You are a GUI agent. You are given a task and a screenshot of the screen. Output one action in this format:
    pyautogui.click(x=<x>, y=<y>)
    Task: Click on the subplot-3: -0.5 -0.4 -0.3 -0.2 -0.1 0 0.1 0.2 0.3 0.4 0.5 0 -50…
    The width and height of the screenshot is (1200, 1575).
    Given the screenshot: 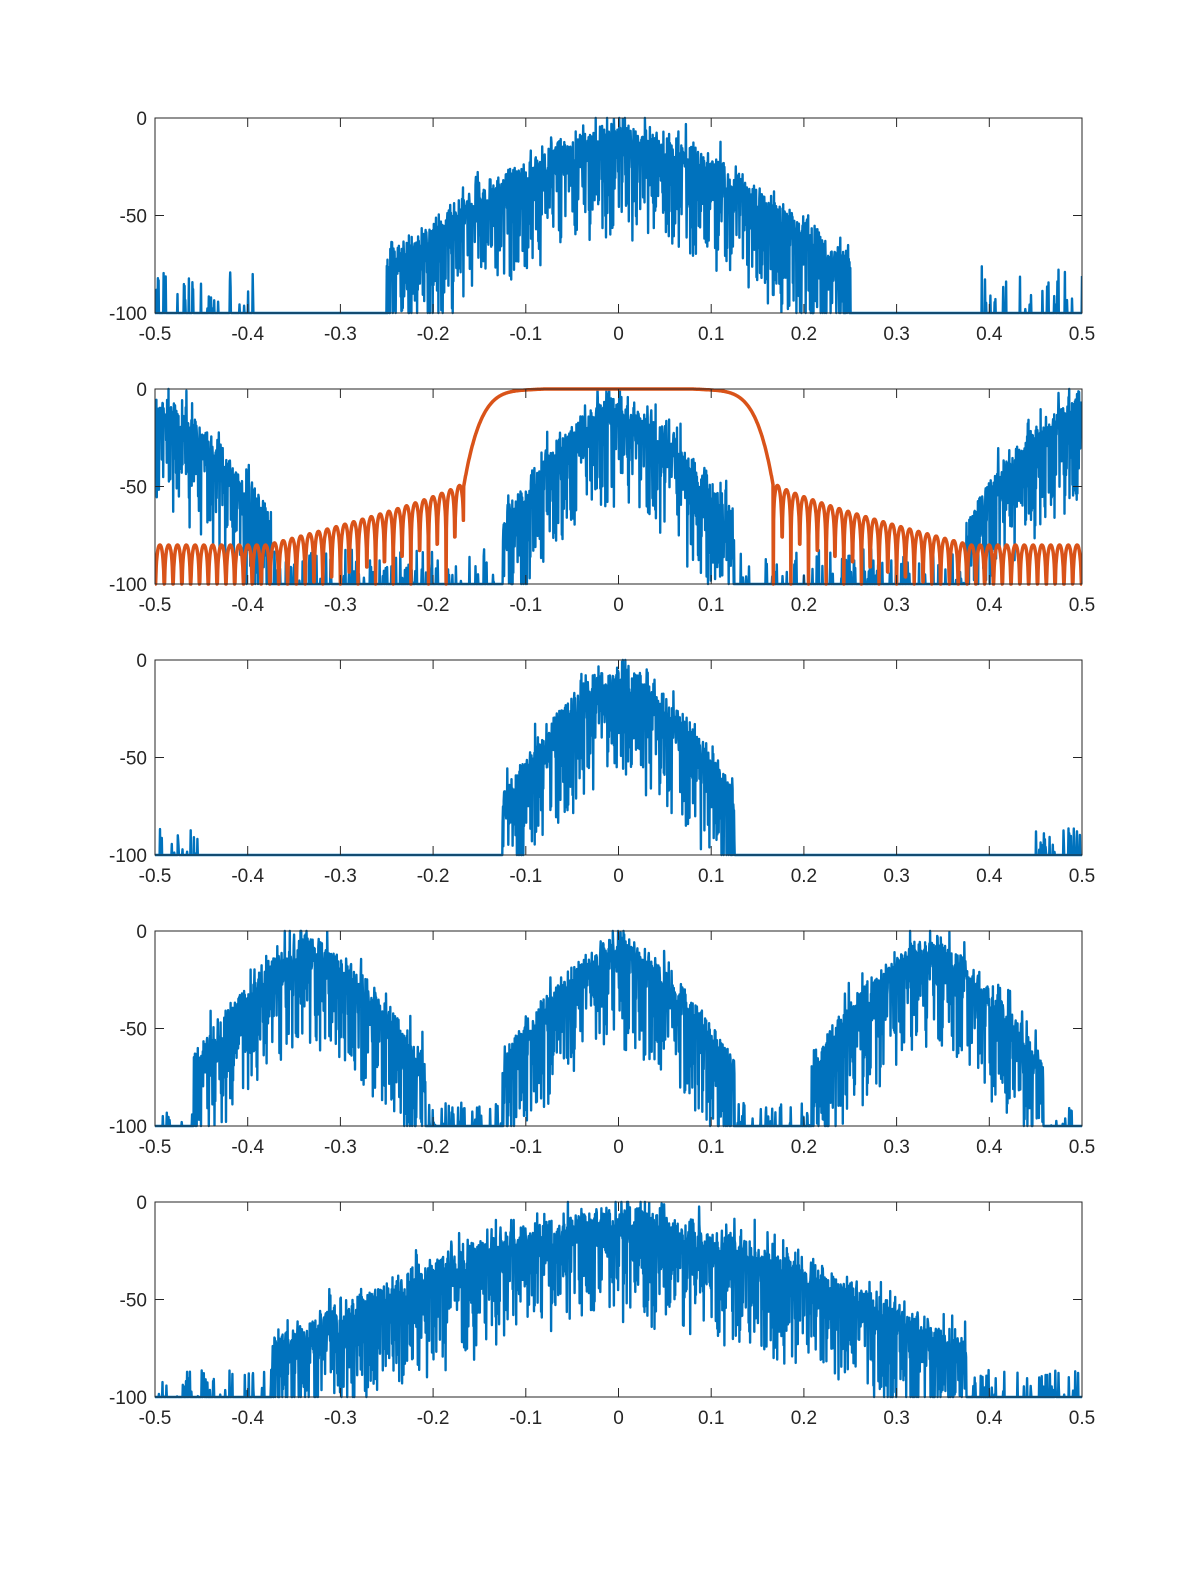 What is the action you would take?
    pyautogui.click(x=602, y=769)
    